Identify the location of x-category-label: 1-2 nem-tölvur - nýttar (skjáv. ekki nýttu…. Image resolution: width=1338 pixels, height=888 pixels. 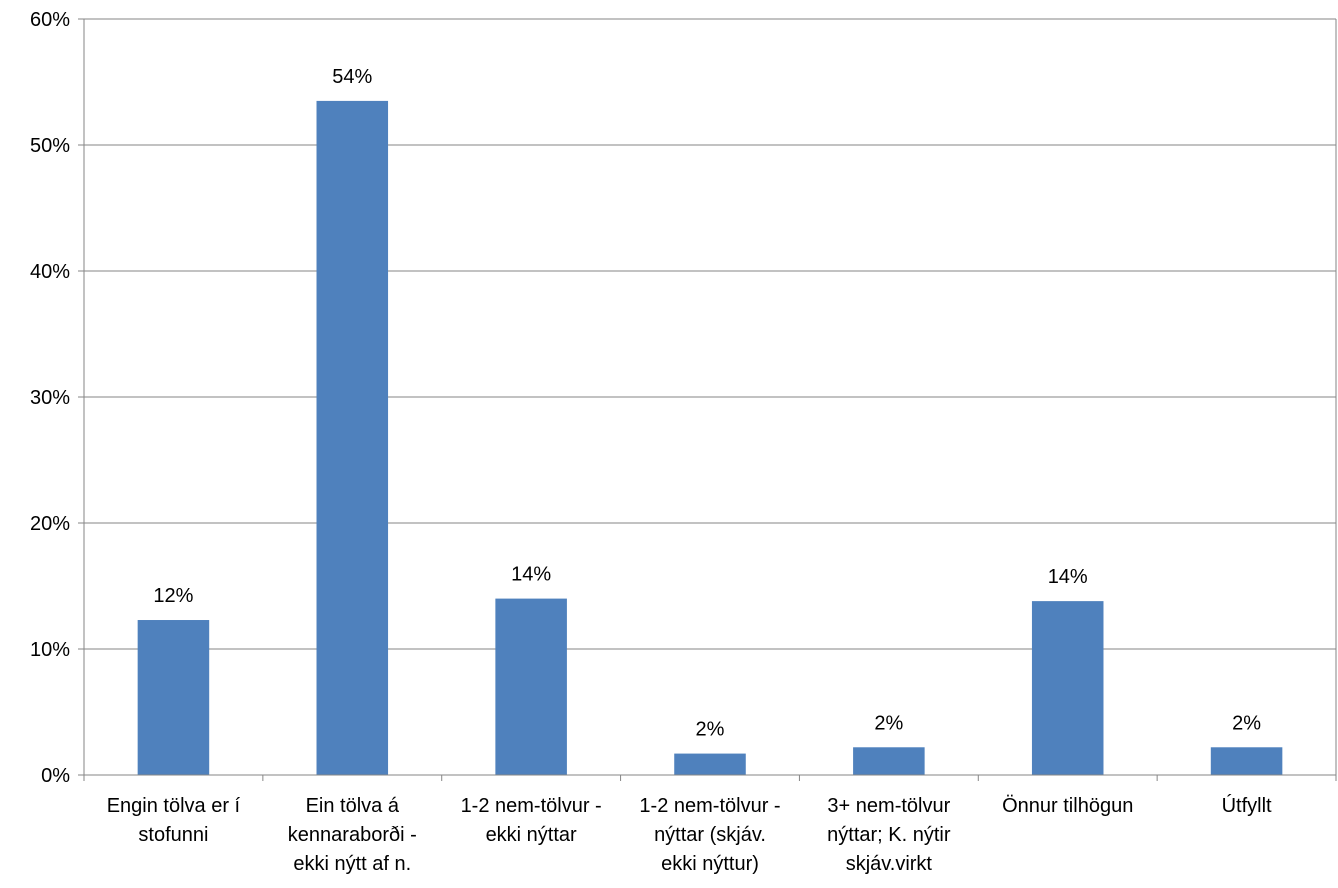
(709, 835).